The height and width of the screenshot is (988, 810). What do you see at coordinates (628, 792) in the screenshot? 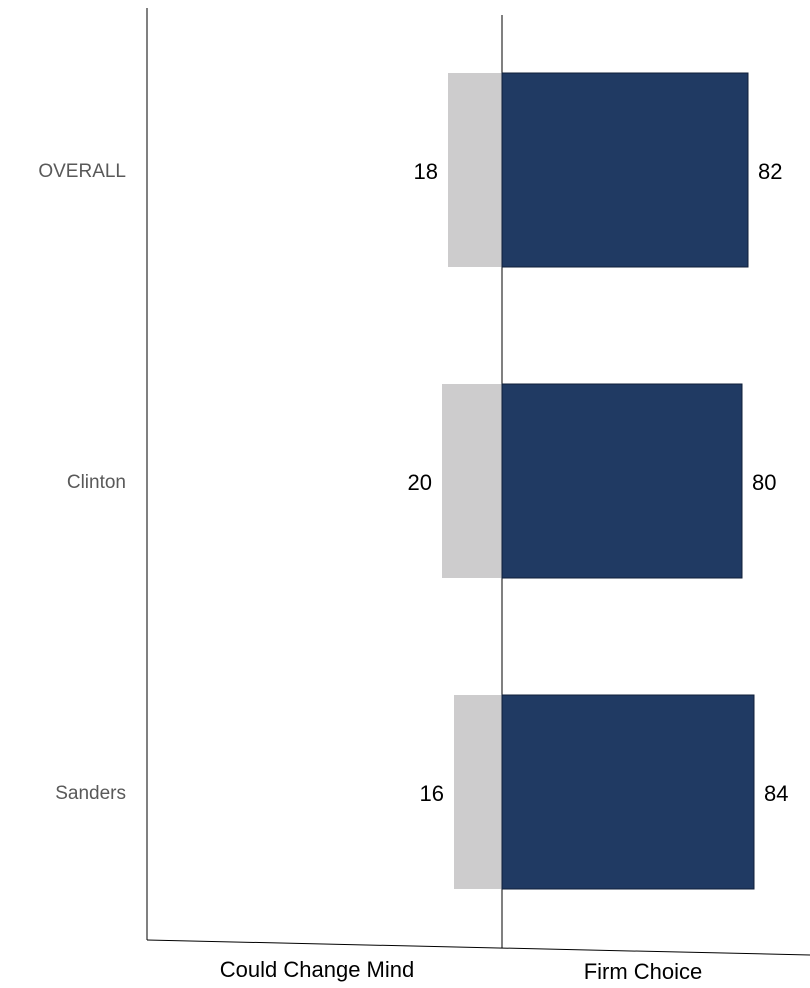
I see `bar-firm-choice-sanders` at bounding box center [628, 792].